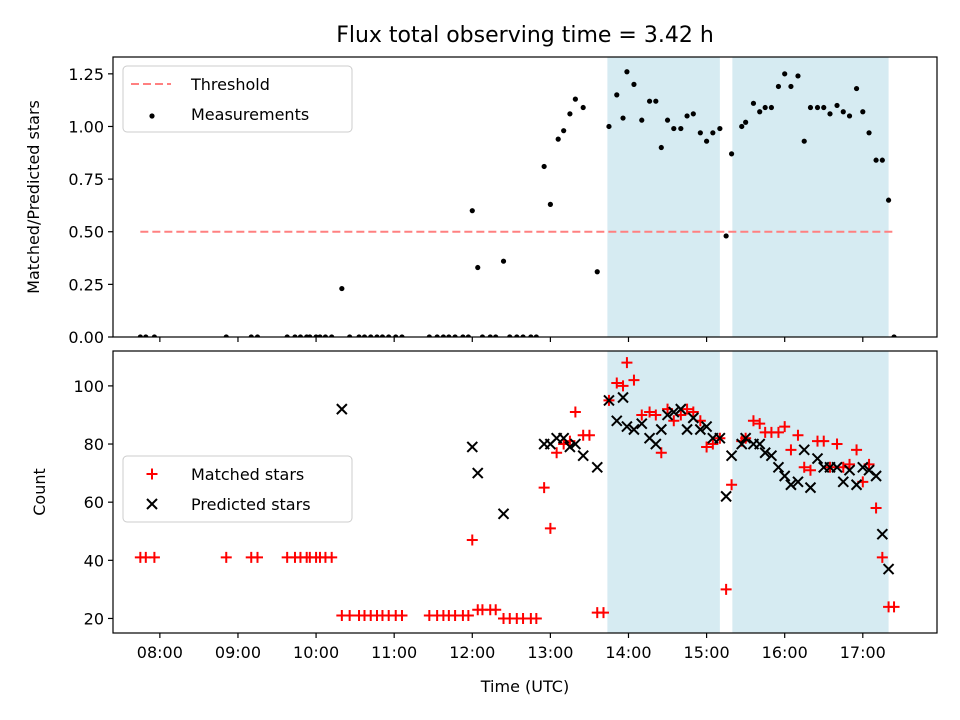 The image size is (960, 720). What do you see at coordinates (394, 652) in the screenshot?
I see `xtick-label-3: 11:00` at bounding box center [394, 652].